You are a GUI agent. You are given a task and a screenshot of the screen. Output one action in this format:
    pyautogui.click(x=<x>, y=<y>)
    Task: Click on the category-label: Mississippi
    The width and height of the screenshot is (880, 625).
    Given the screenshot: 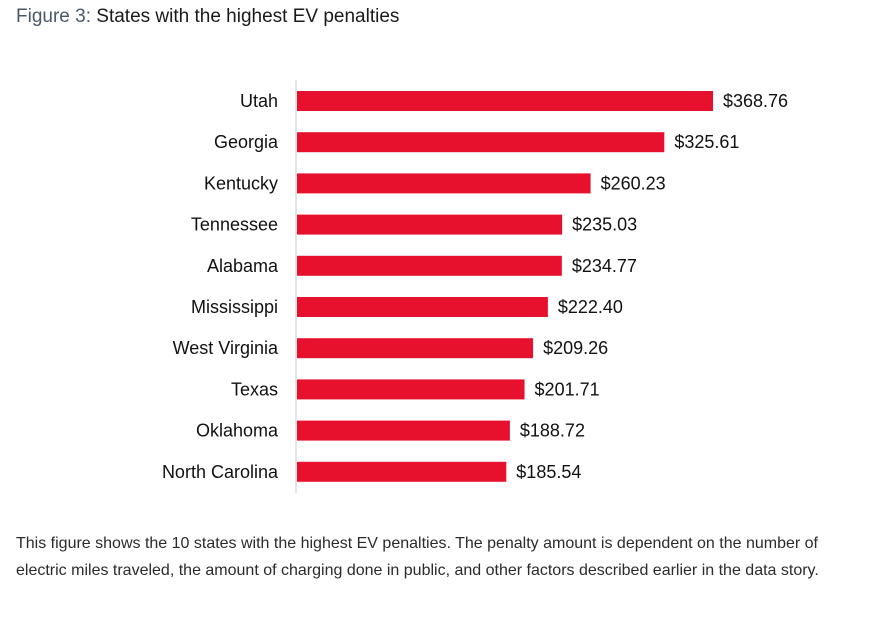 What is the action you would take?
    pyautogui.click(x=234, y=307)
    